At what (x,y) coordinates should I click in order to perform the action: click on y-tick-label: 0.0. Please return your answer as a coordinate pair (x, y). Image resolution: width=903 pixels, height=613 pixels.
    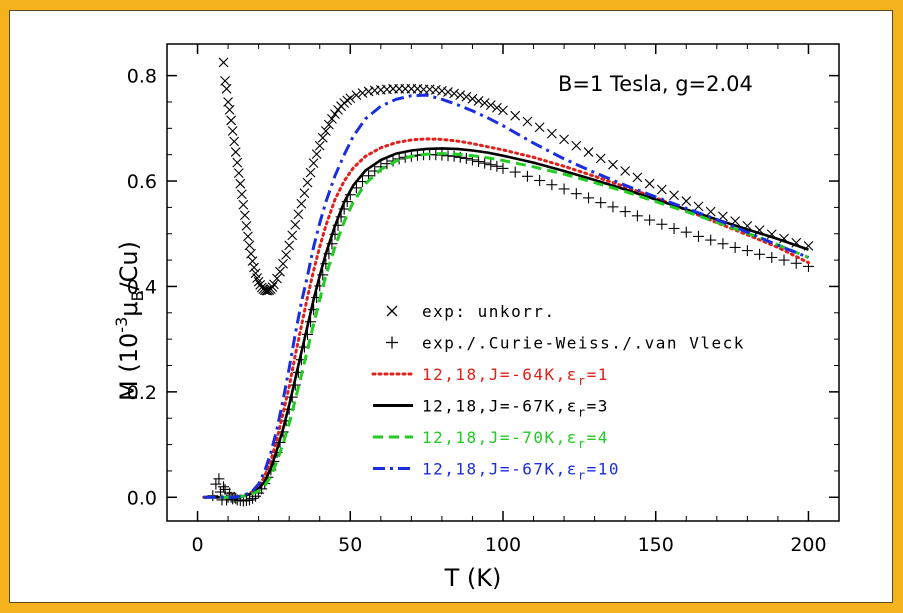
    Looking at the image, I should click on (142, 498).